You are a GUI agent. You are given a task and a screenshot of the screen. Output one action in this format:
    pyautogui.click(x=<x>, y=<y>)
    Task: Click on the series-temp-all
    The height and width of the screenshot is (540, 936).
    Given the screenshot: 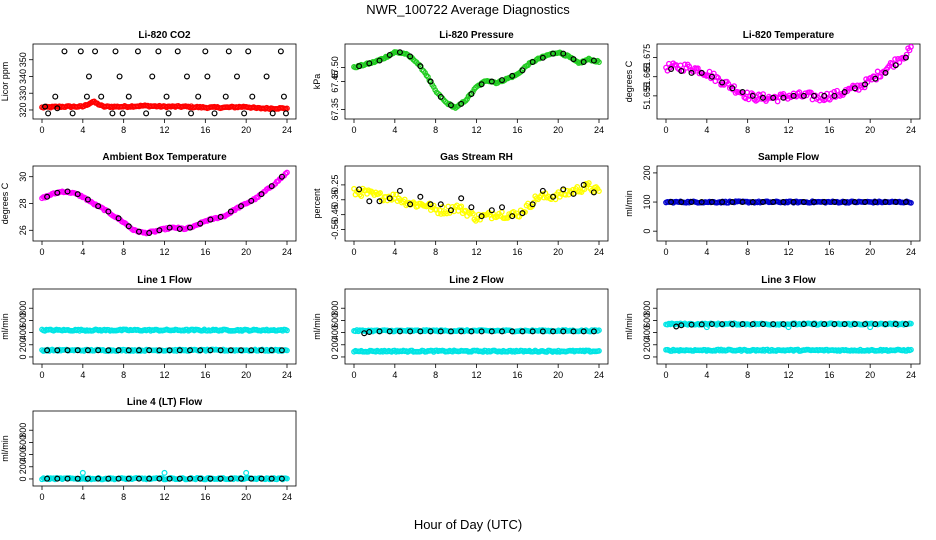 What is the action you would take?
    pyautogui.click(x=788, y=74)
    